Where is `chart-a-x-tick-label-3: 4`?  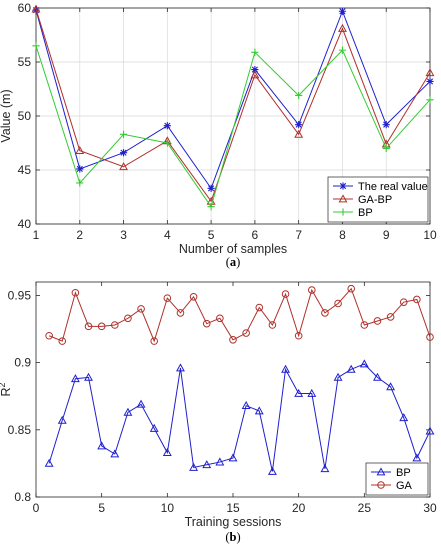
chart-a-x-tick-label-3: 4 is located at coordinates (167, 235).